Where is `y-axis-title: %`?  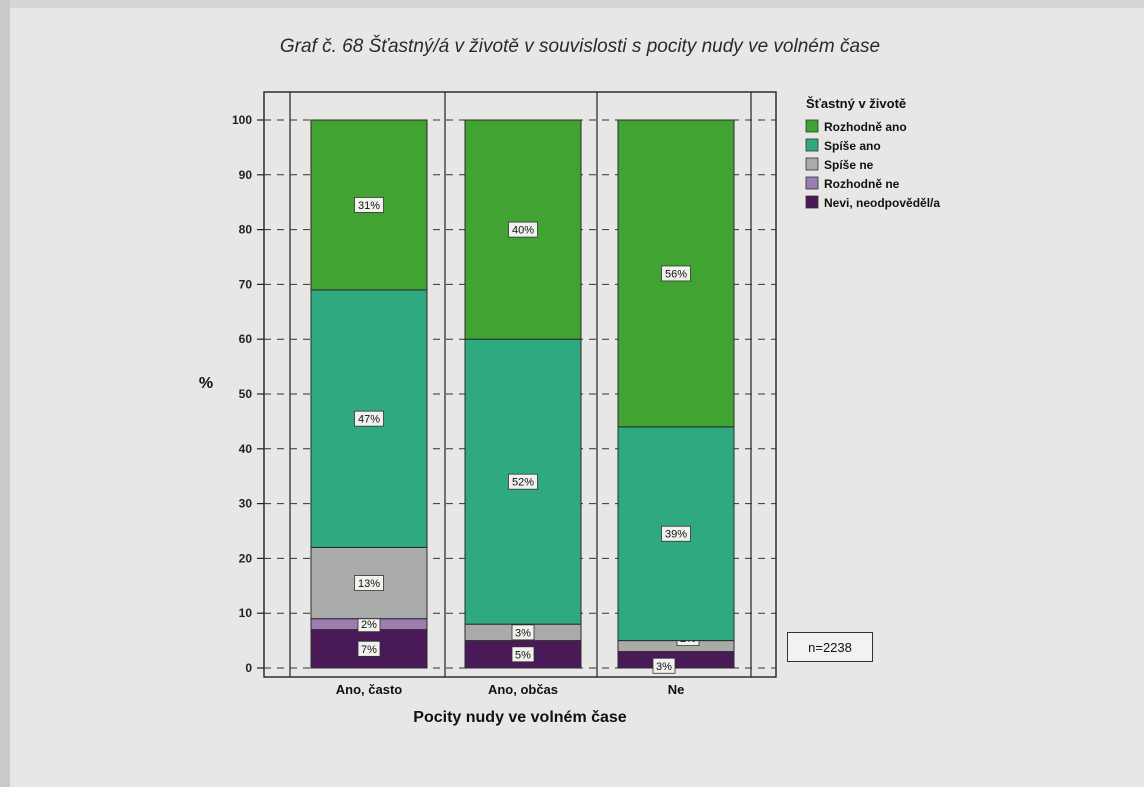 y-axis-title: % is located at coordinates (206, 383).